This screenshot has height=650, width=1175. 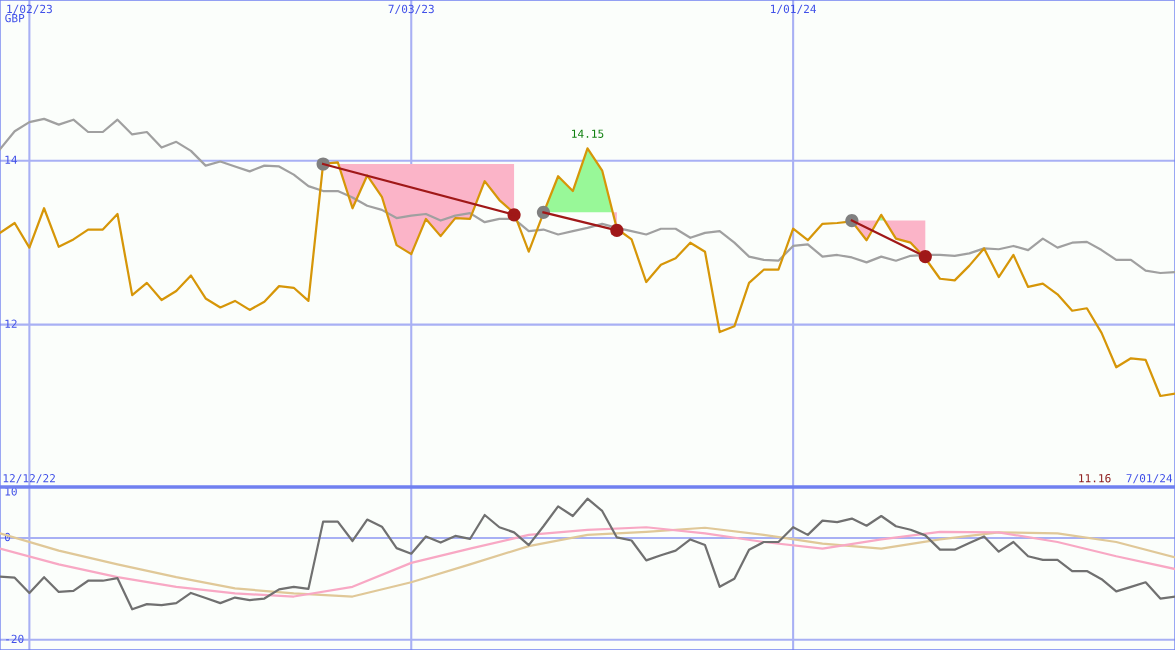 What do you see at coordinates (29, 9) in the screenshot?
I see `x-tick-label: 1/02/23` at bounding box center [29, 9].